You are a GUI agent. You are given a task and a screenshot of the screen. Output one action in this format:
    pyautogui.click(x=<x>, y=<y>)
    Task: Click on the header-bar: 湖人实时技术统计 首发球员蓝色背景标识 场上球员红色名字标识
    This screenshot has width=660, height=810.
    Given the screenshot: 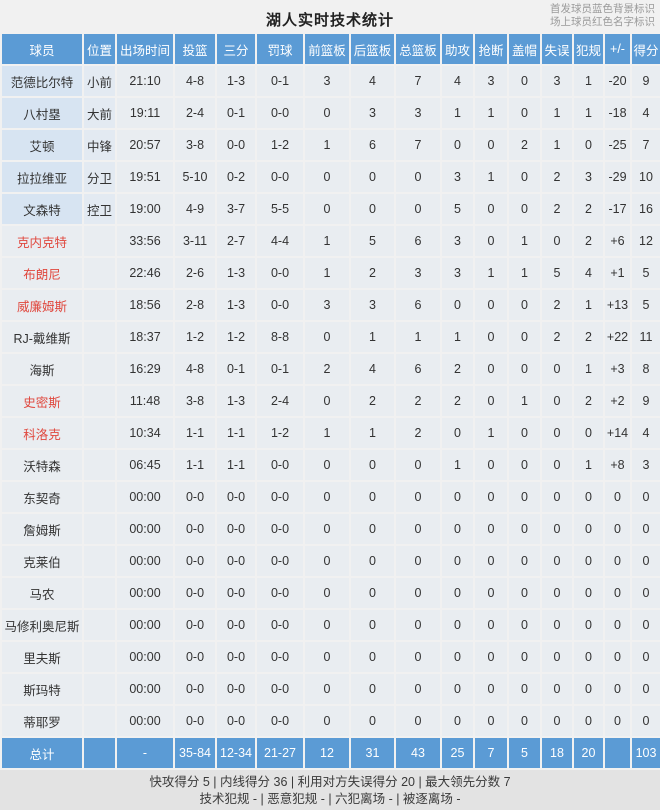 What is the action you would take?
    pyautogui.click(x=330, y=16)
    